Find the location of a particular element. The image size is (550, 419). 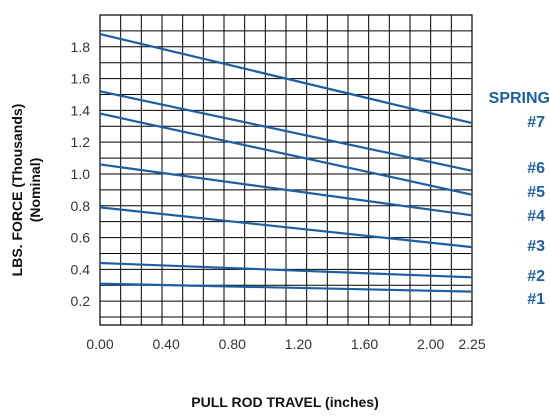

y-tick-label: 1.6 is located at coordinates (81, 79).